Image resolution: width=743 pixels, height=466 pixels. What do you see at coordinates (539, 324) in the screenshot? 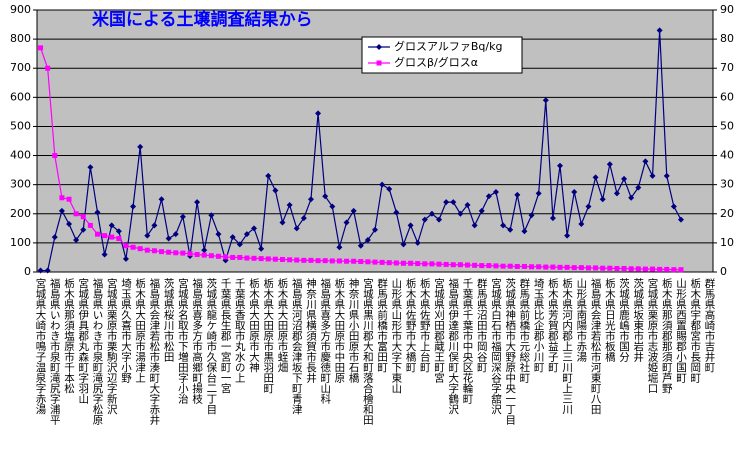
I see `x-tick-label: 埼玉県比企郡小川町` at bounding box center [539, 324].